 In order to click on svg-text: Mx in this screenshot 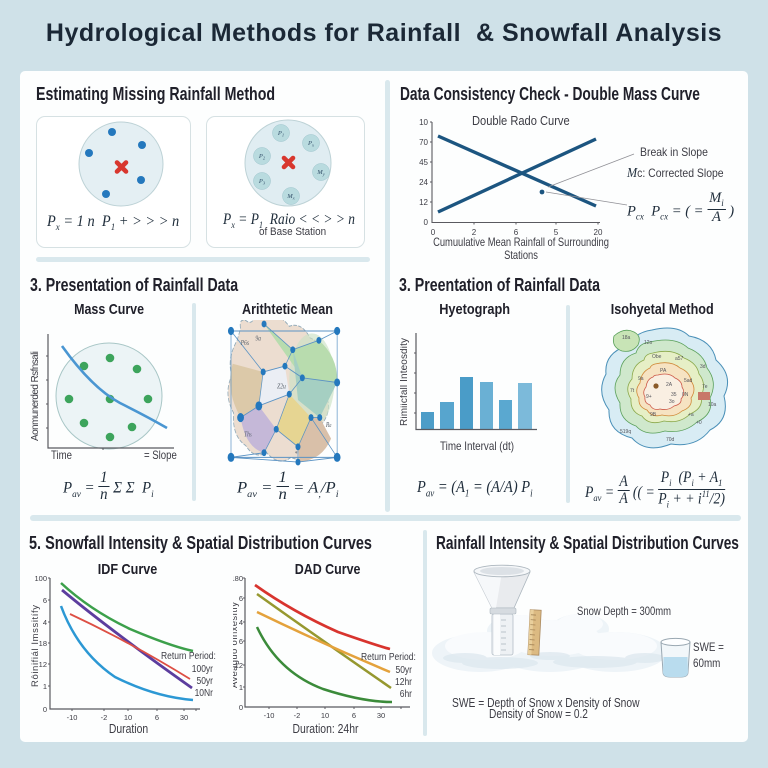, I will do `click(290, 197)`.